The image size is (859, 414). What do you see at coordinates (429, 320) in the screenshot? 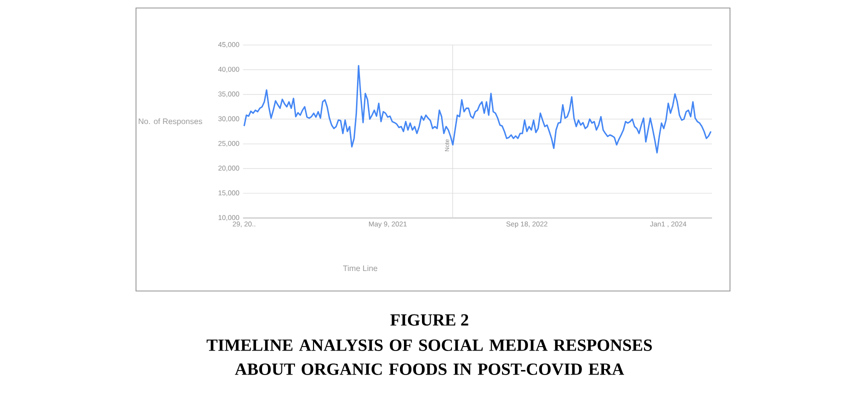
I see `text: FIGURE 2` at bounding box center [429, 320].